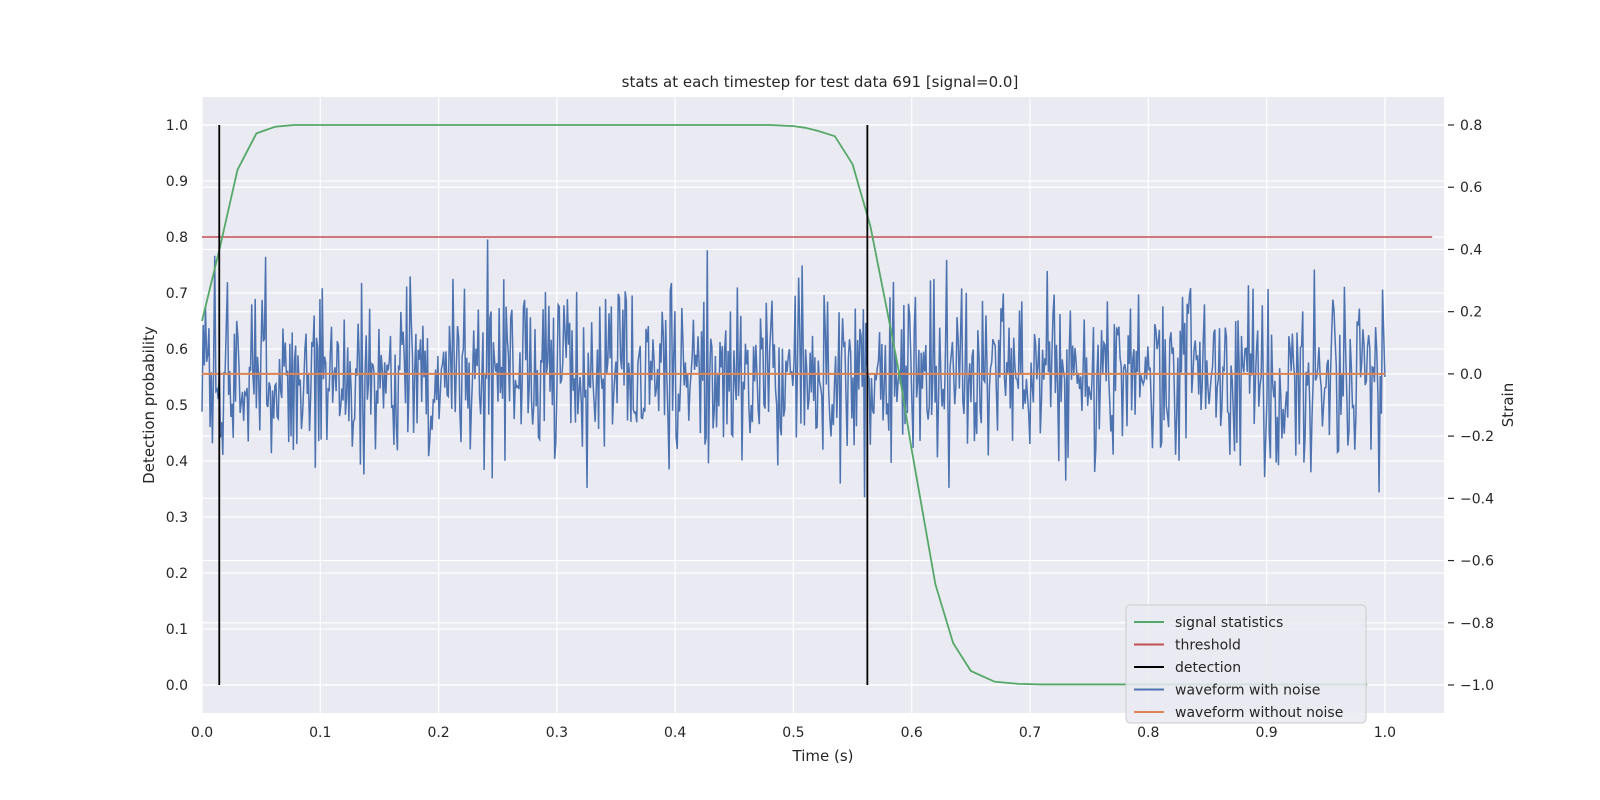 This screenshot has height=800, width=1600. Describe the element at coordinates (1471, 375) in the screenshot. I see `y-tick-label-right: 0.0` at that location.